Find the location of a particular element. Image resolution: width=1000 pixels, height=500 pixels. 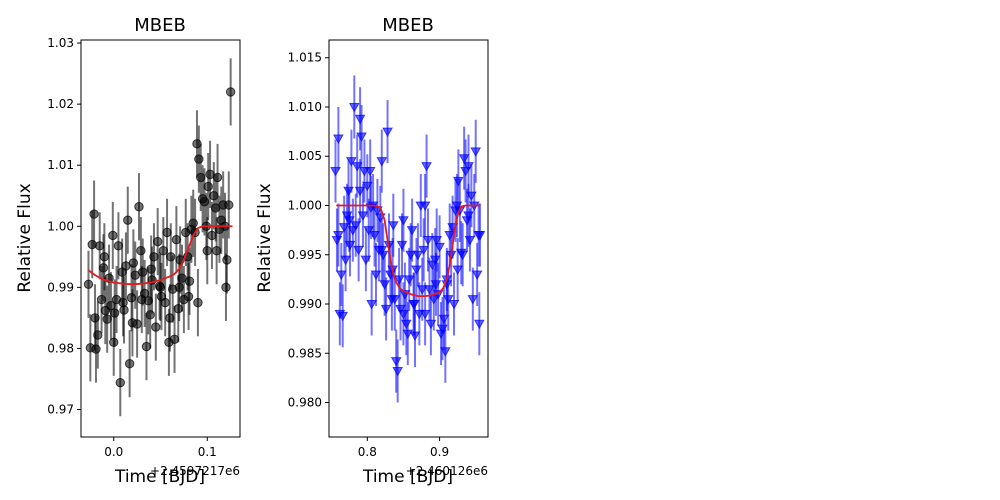

ticks: 0.0 0.1 0.97 0.98 0.99 1.00 1.01 1.02 1.03 is located at coordinates (132, 247).